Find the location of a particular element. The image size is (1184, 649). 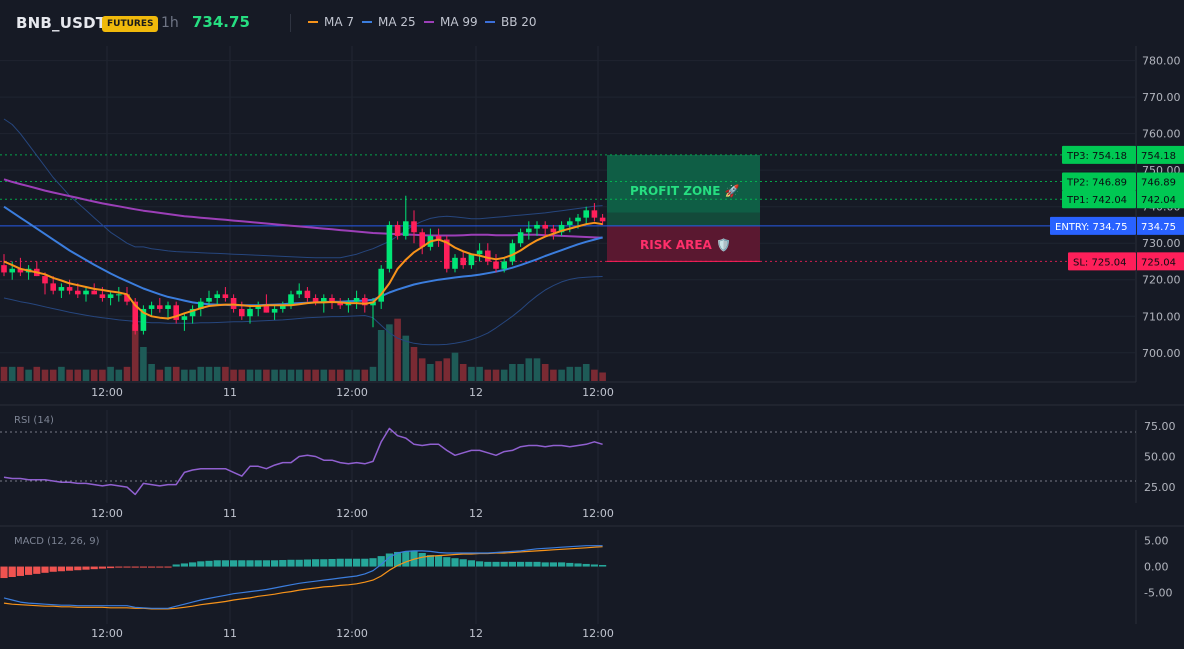

legend-ma25: MA 25 is located at coordinates (389, 22).